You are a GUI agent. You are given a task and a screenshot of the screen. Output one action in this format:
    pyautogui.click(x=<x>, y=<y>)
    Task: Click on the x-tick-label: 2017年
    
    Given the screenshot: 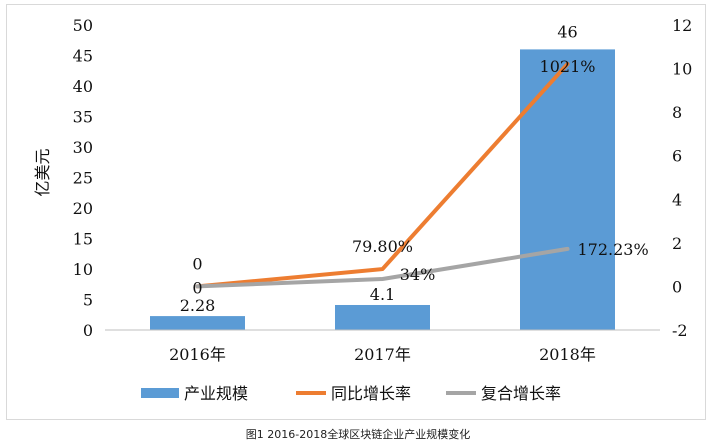 What is the action you would take?
    pyautogui.click(x=382, y=354)
    